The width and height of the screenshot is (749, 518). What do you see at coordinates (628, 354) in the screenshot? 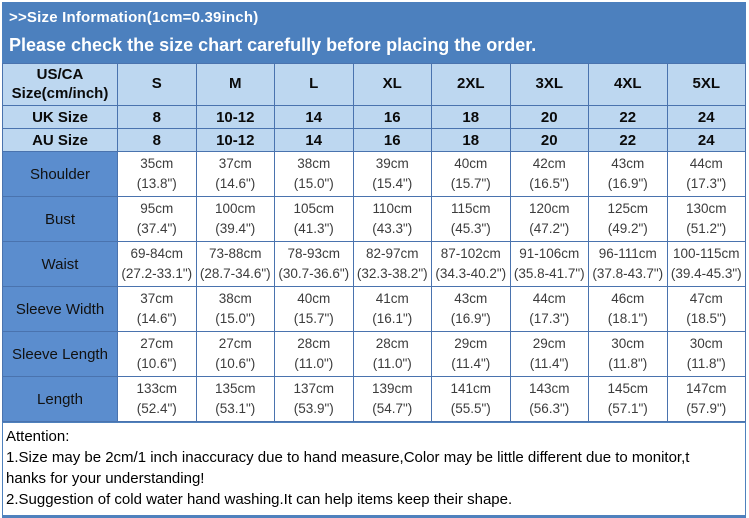
I see `measurement-cell: 30cm (11.8")` at bounding box center [628, 354].